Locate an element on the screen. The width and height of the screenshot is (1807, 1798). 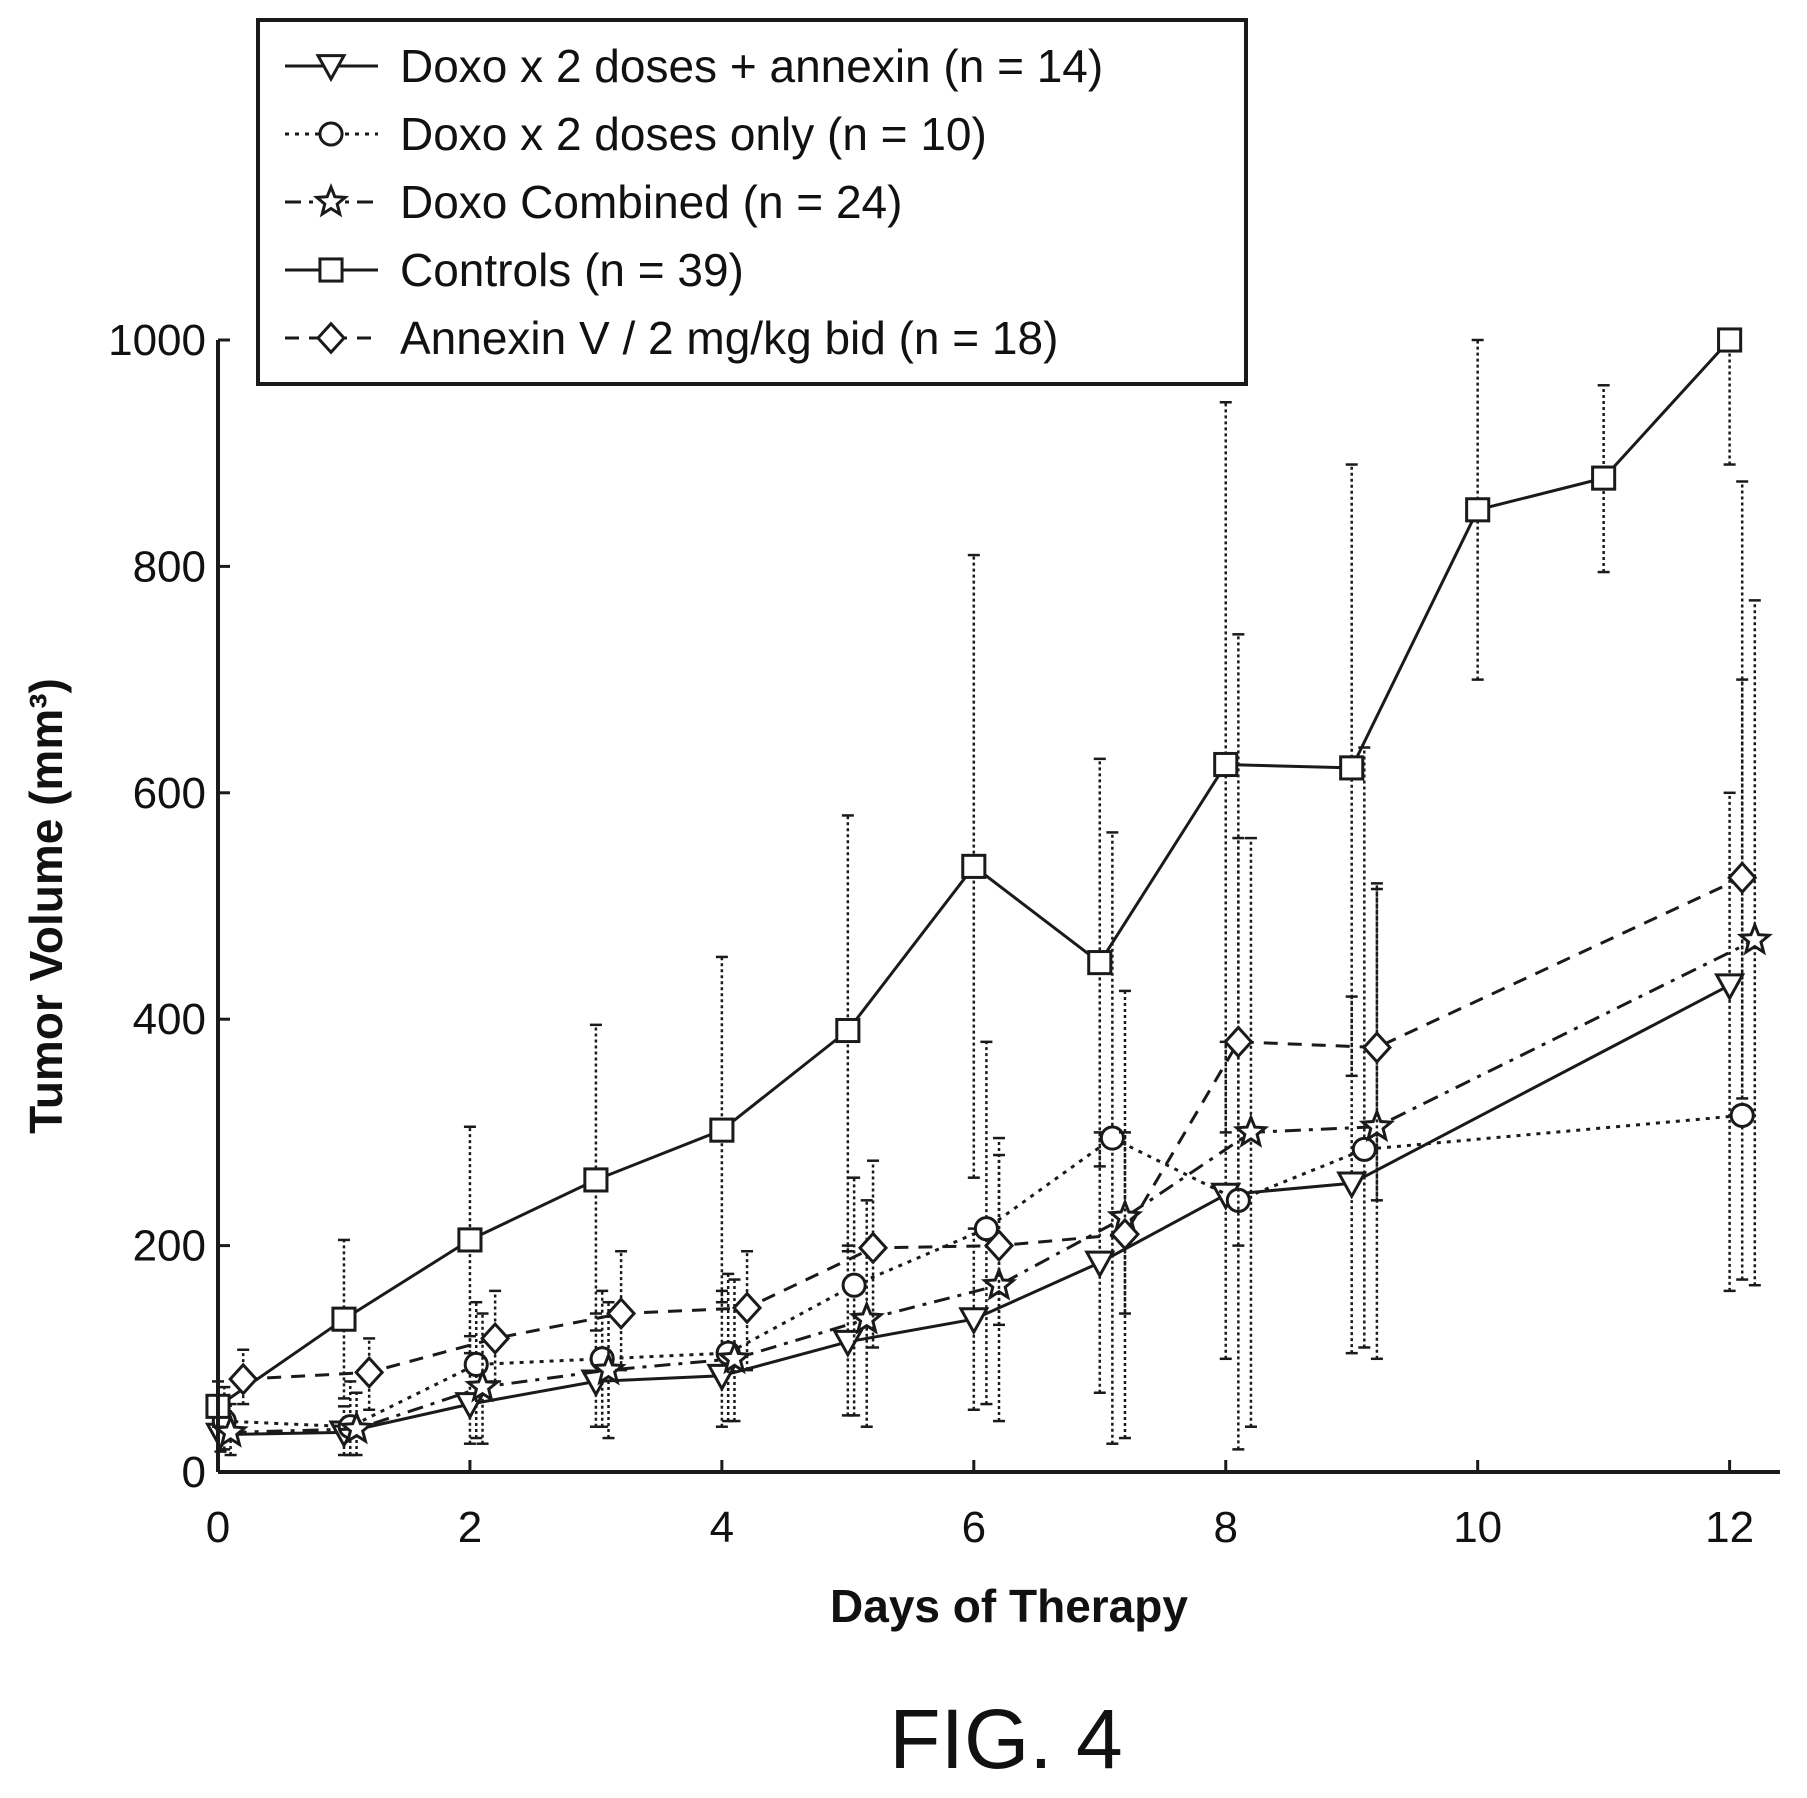
legend-item: Doxo x 2 doses only (n = 10) is located at coordinates (636, 134).